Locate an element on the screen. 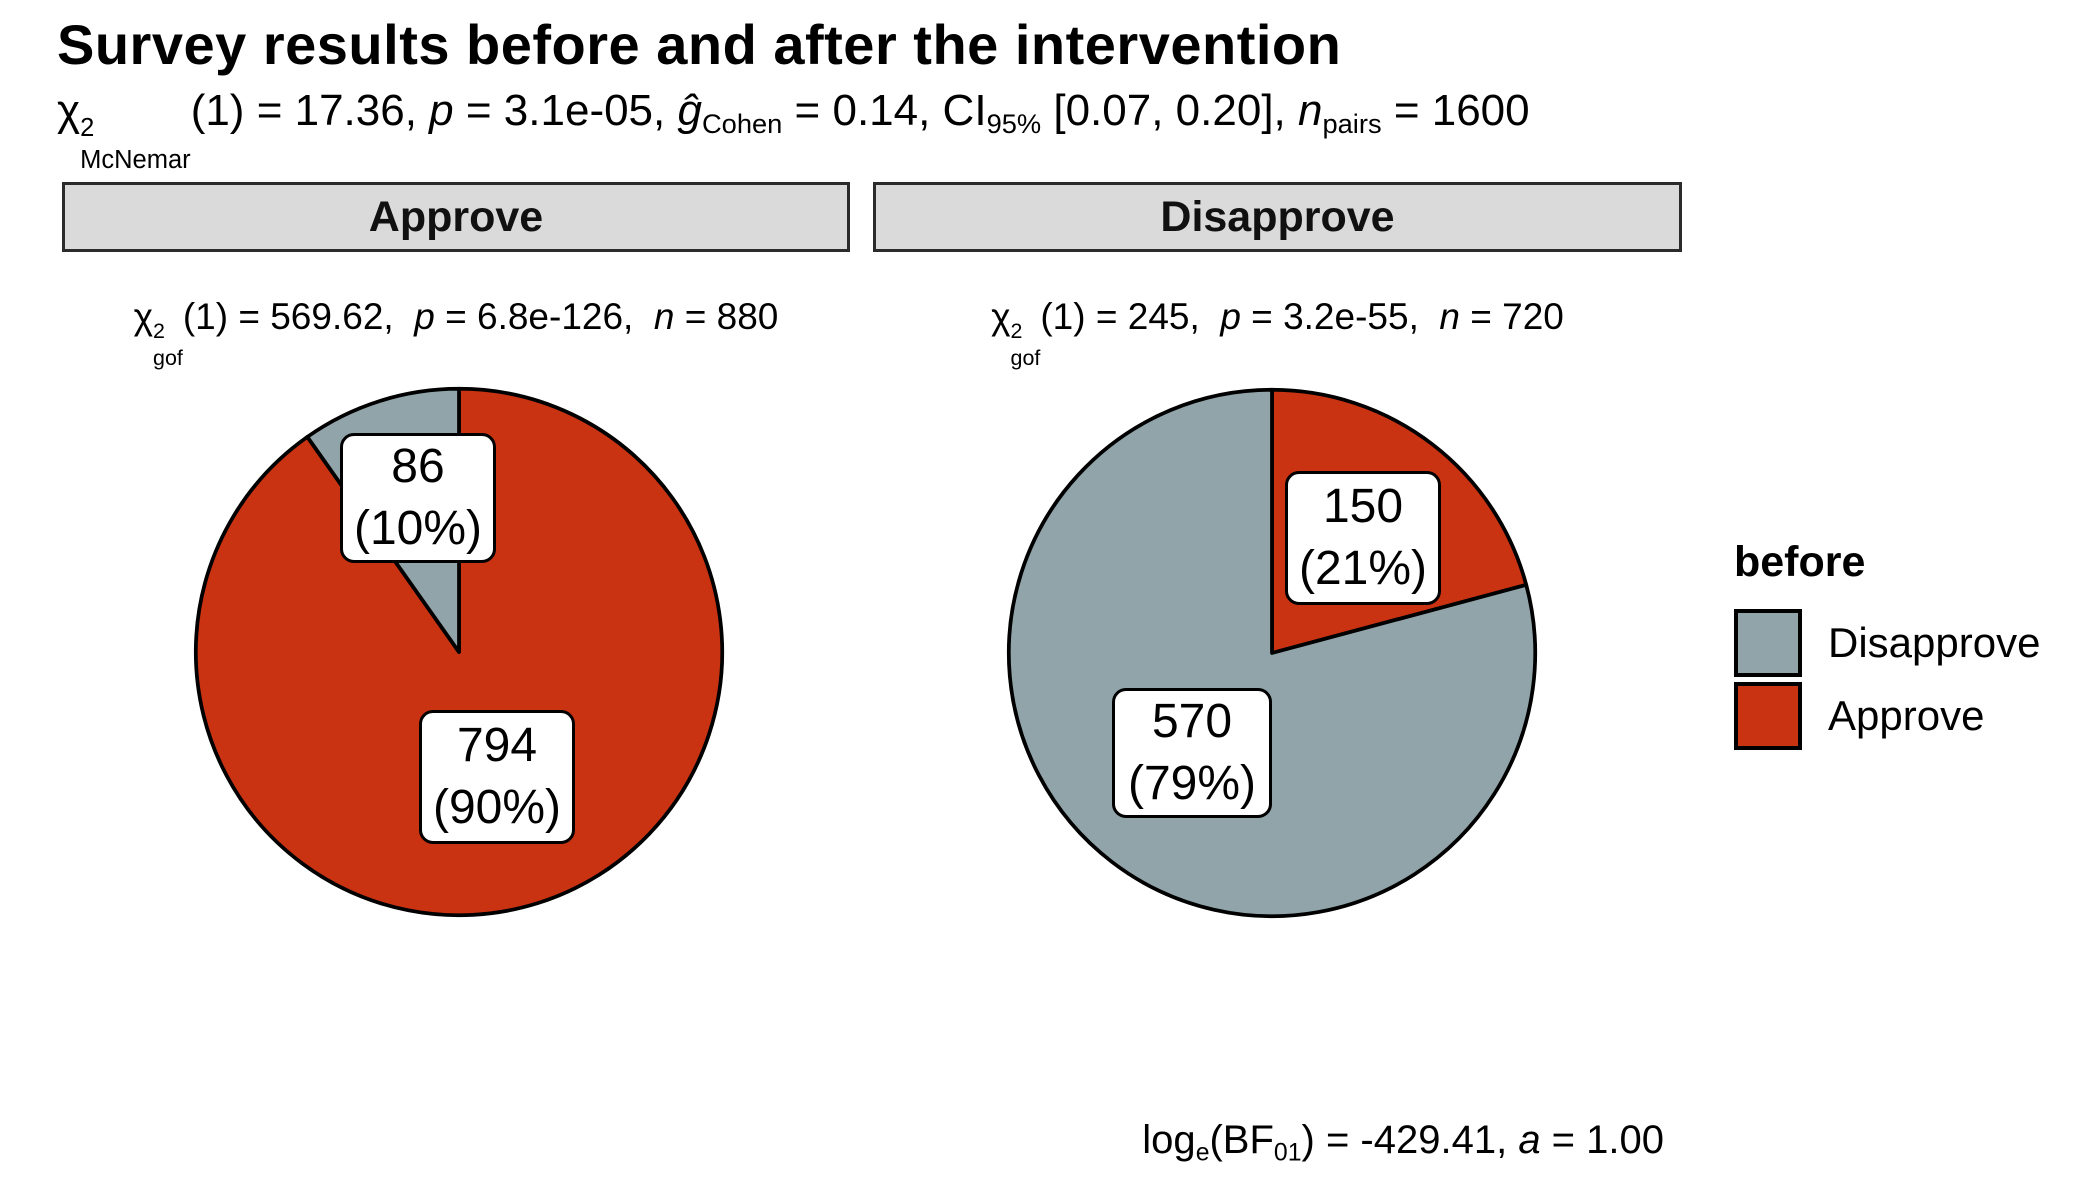 The height and width of the screenshot is (1200, 2100). legend-swatch-disapprove is located at coordinates (1768, 643).